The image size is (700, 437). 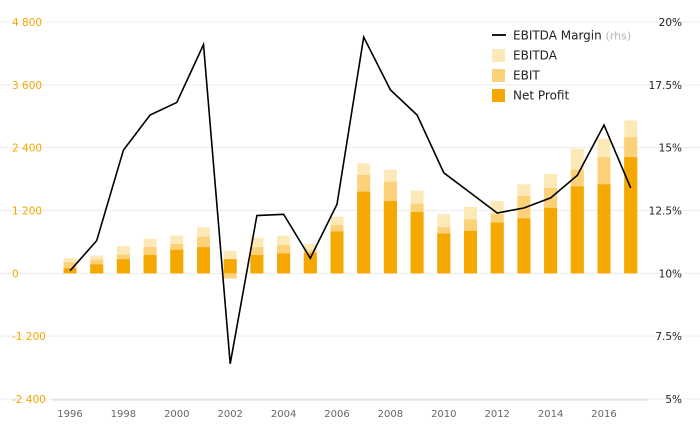 What do you see at coordinates (27, 23) in the screenshot?
I see `y-left-tick-label: 4 800` at bounding box center [27, 23].